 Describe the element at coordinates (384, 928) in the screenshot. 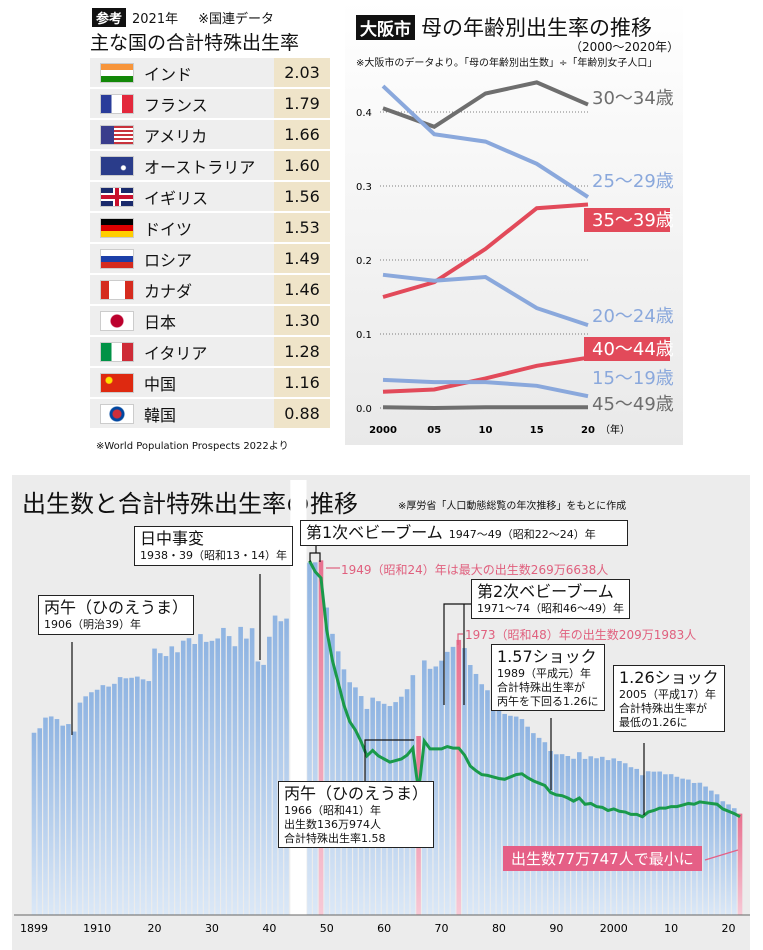

I see `x-tick-label: 60` at that location.